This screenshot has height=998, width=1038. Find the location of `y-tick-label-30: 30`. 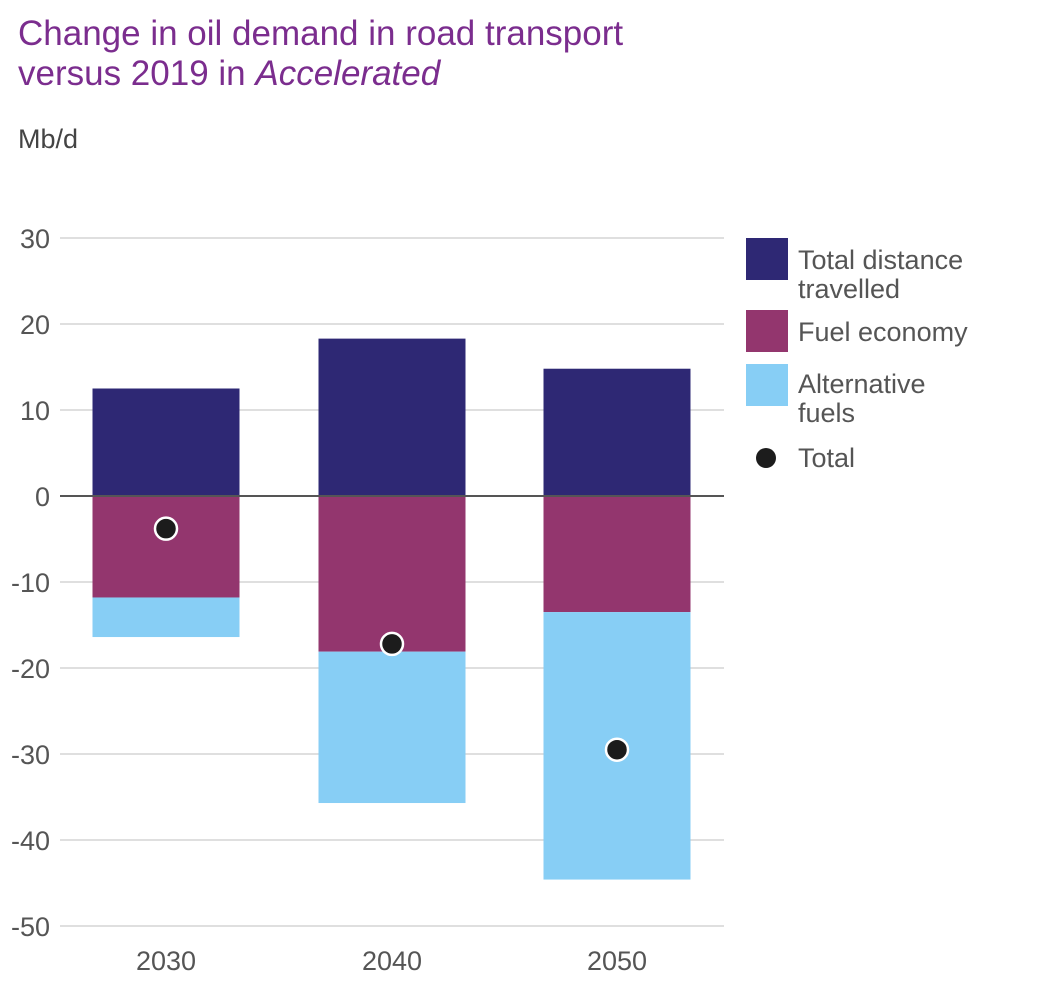

y-tick-label-30: 30 is located at coordinates (35, 239).